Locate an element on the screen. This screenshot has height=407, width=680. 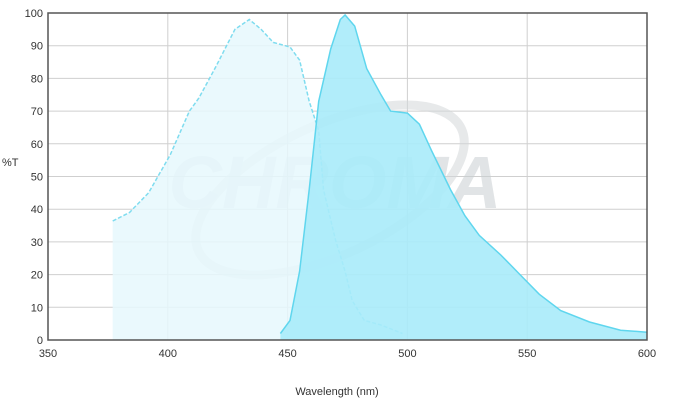
y-tick-label: 50 is located at coordinates (37, 178).